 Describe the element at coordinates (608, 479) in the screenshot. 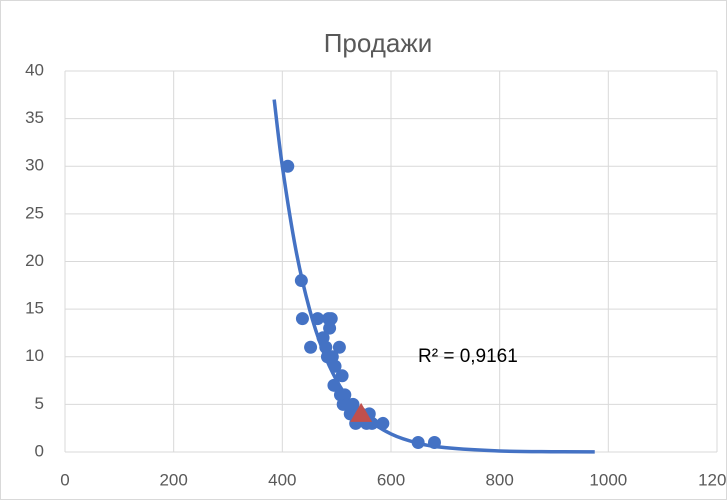

I see `x-tick-label: 1000` at that location.